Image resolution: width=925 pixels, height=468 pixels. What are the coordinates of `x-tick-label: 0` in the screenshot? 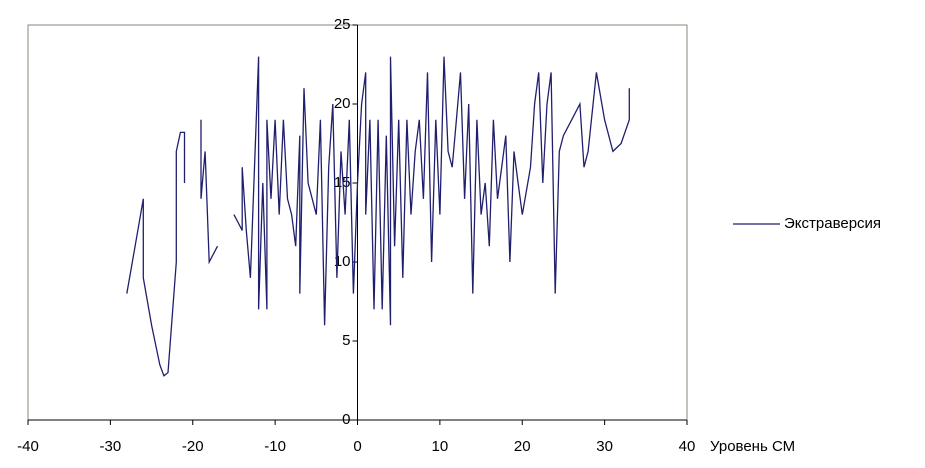 It's located at (357, 446).